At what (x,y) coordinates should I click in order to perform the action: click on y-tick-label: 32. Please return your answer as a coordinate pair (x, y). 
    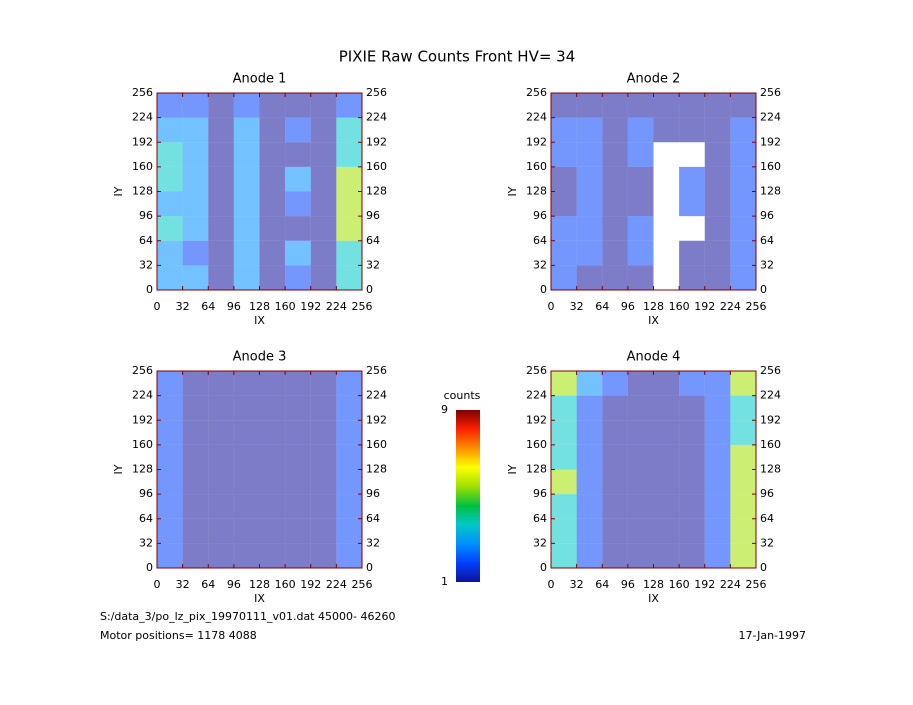
    Looking at the image, I should click on (540, 264).